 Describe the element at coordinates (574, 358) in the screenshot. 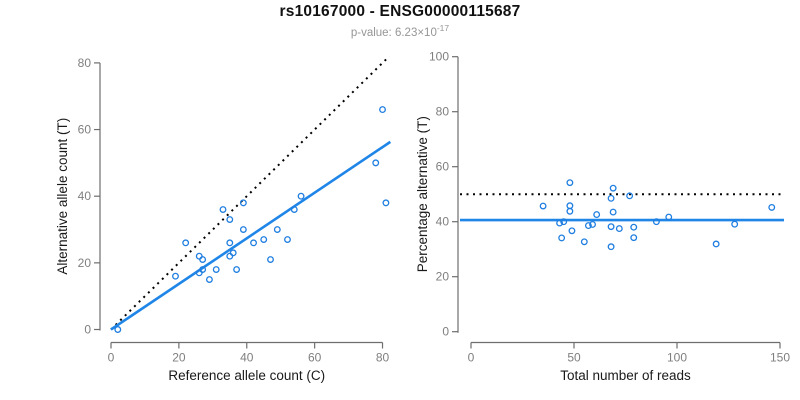

I see `x-tick-label: 50` at that location.